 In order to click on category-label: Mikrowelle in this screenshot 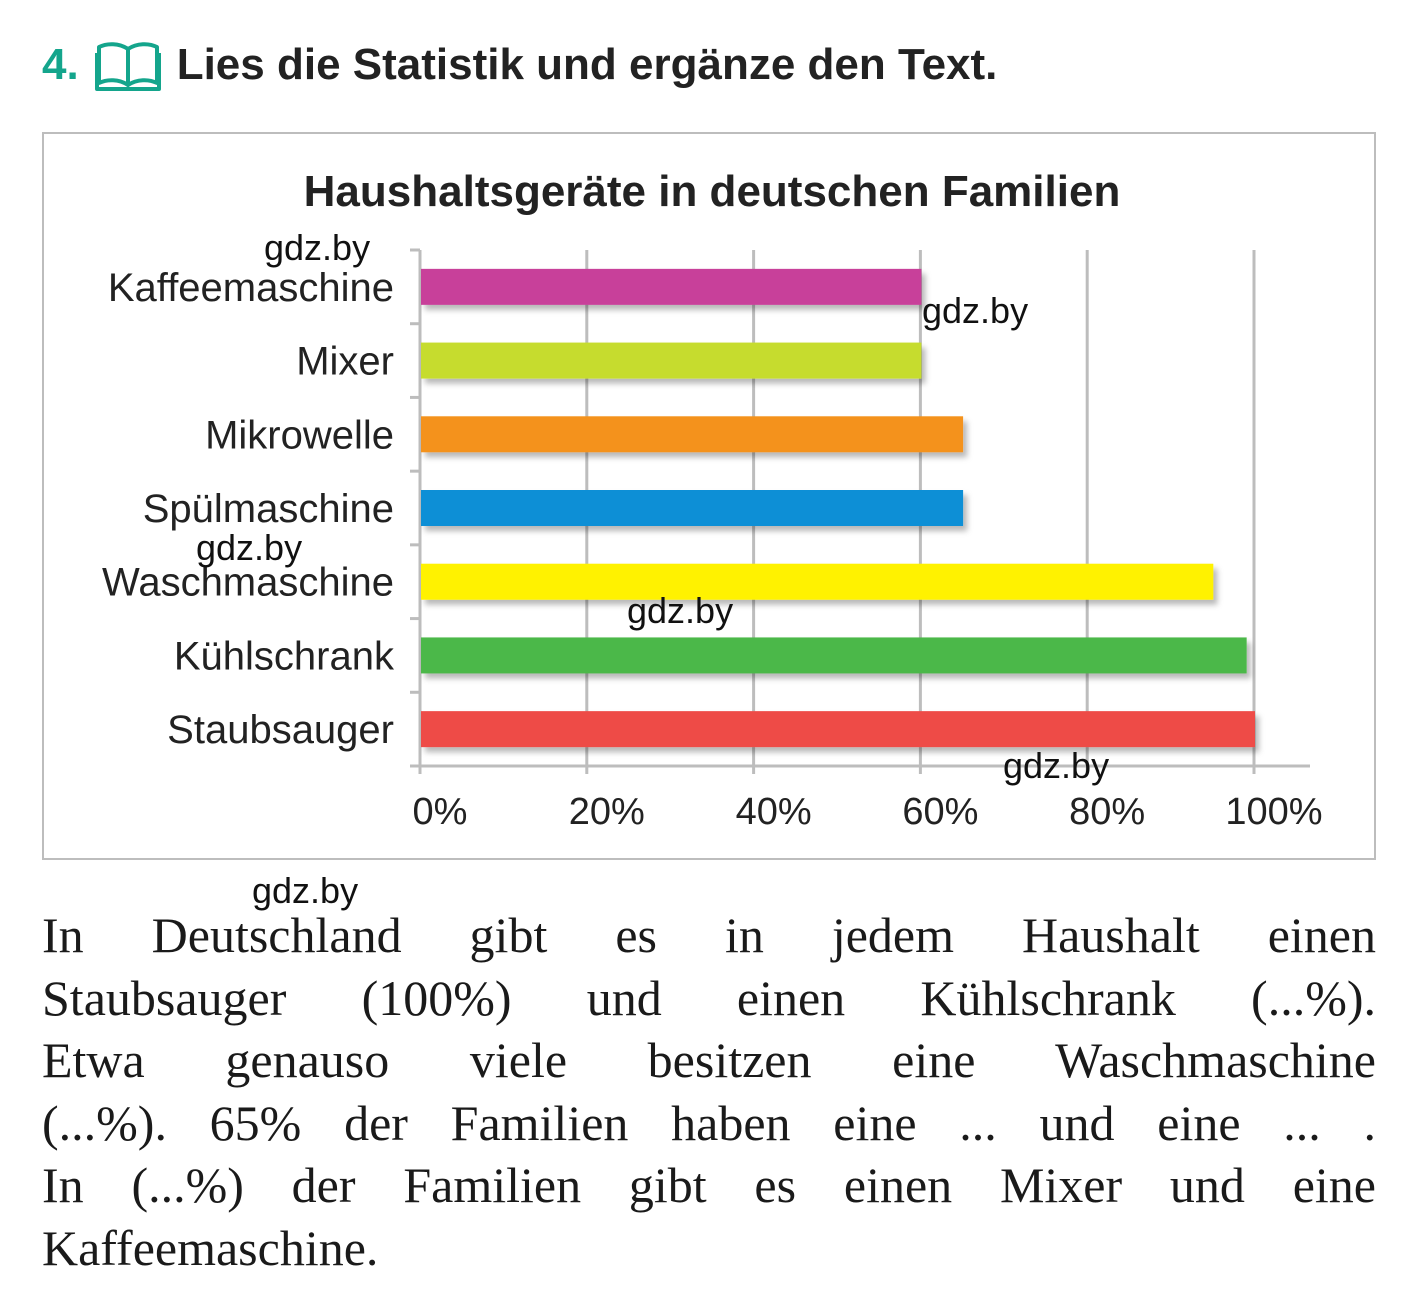, I will do `click(299, 435)`.